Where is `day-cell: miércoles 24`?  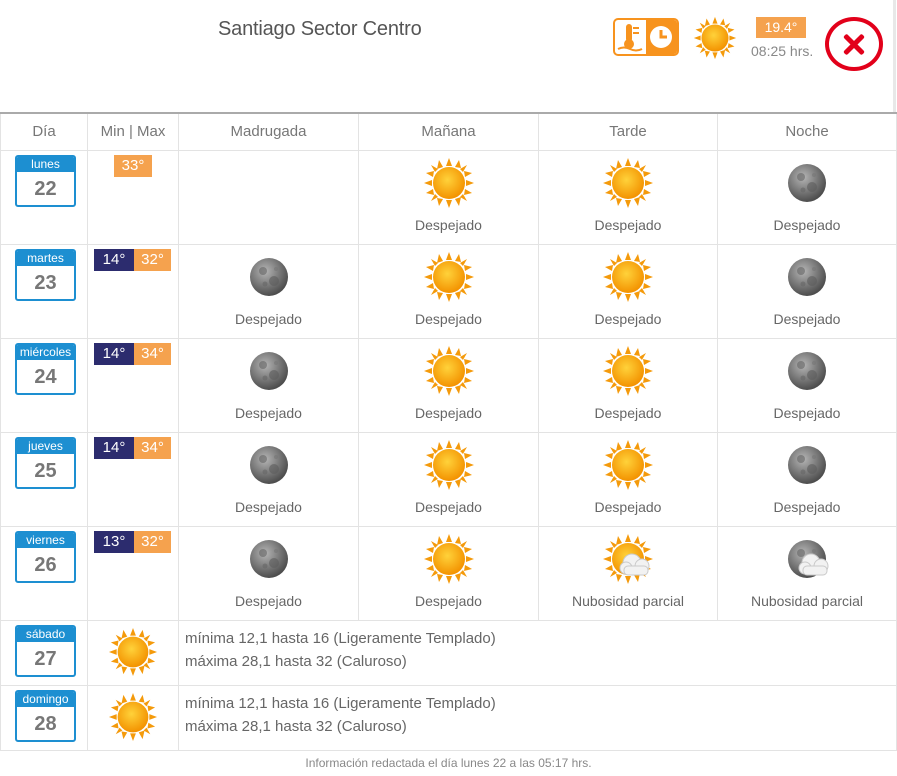
day-cell: miércoles 24 is located at coordinates (44, 385).